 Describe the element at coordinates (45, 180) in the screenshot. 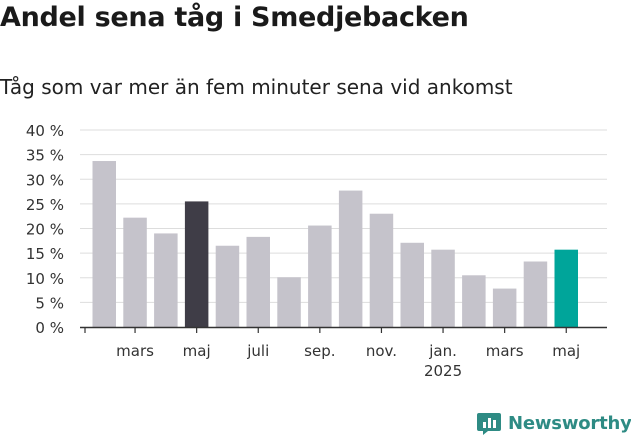

I see `y-tick-label: 30 %` at that location.